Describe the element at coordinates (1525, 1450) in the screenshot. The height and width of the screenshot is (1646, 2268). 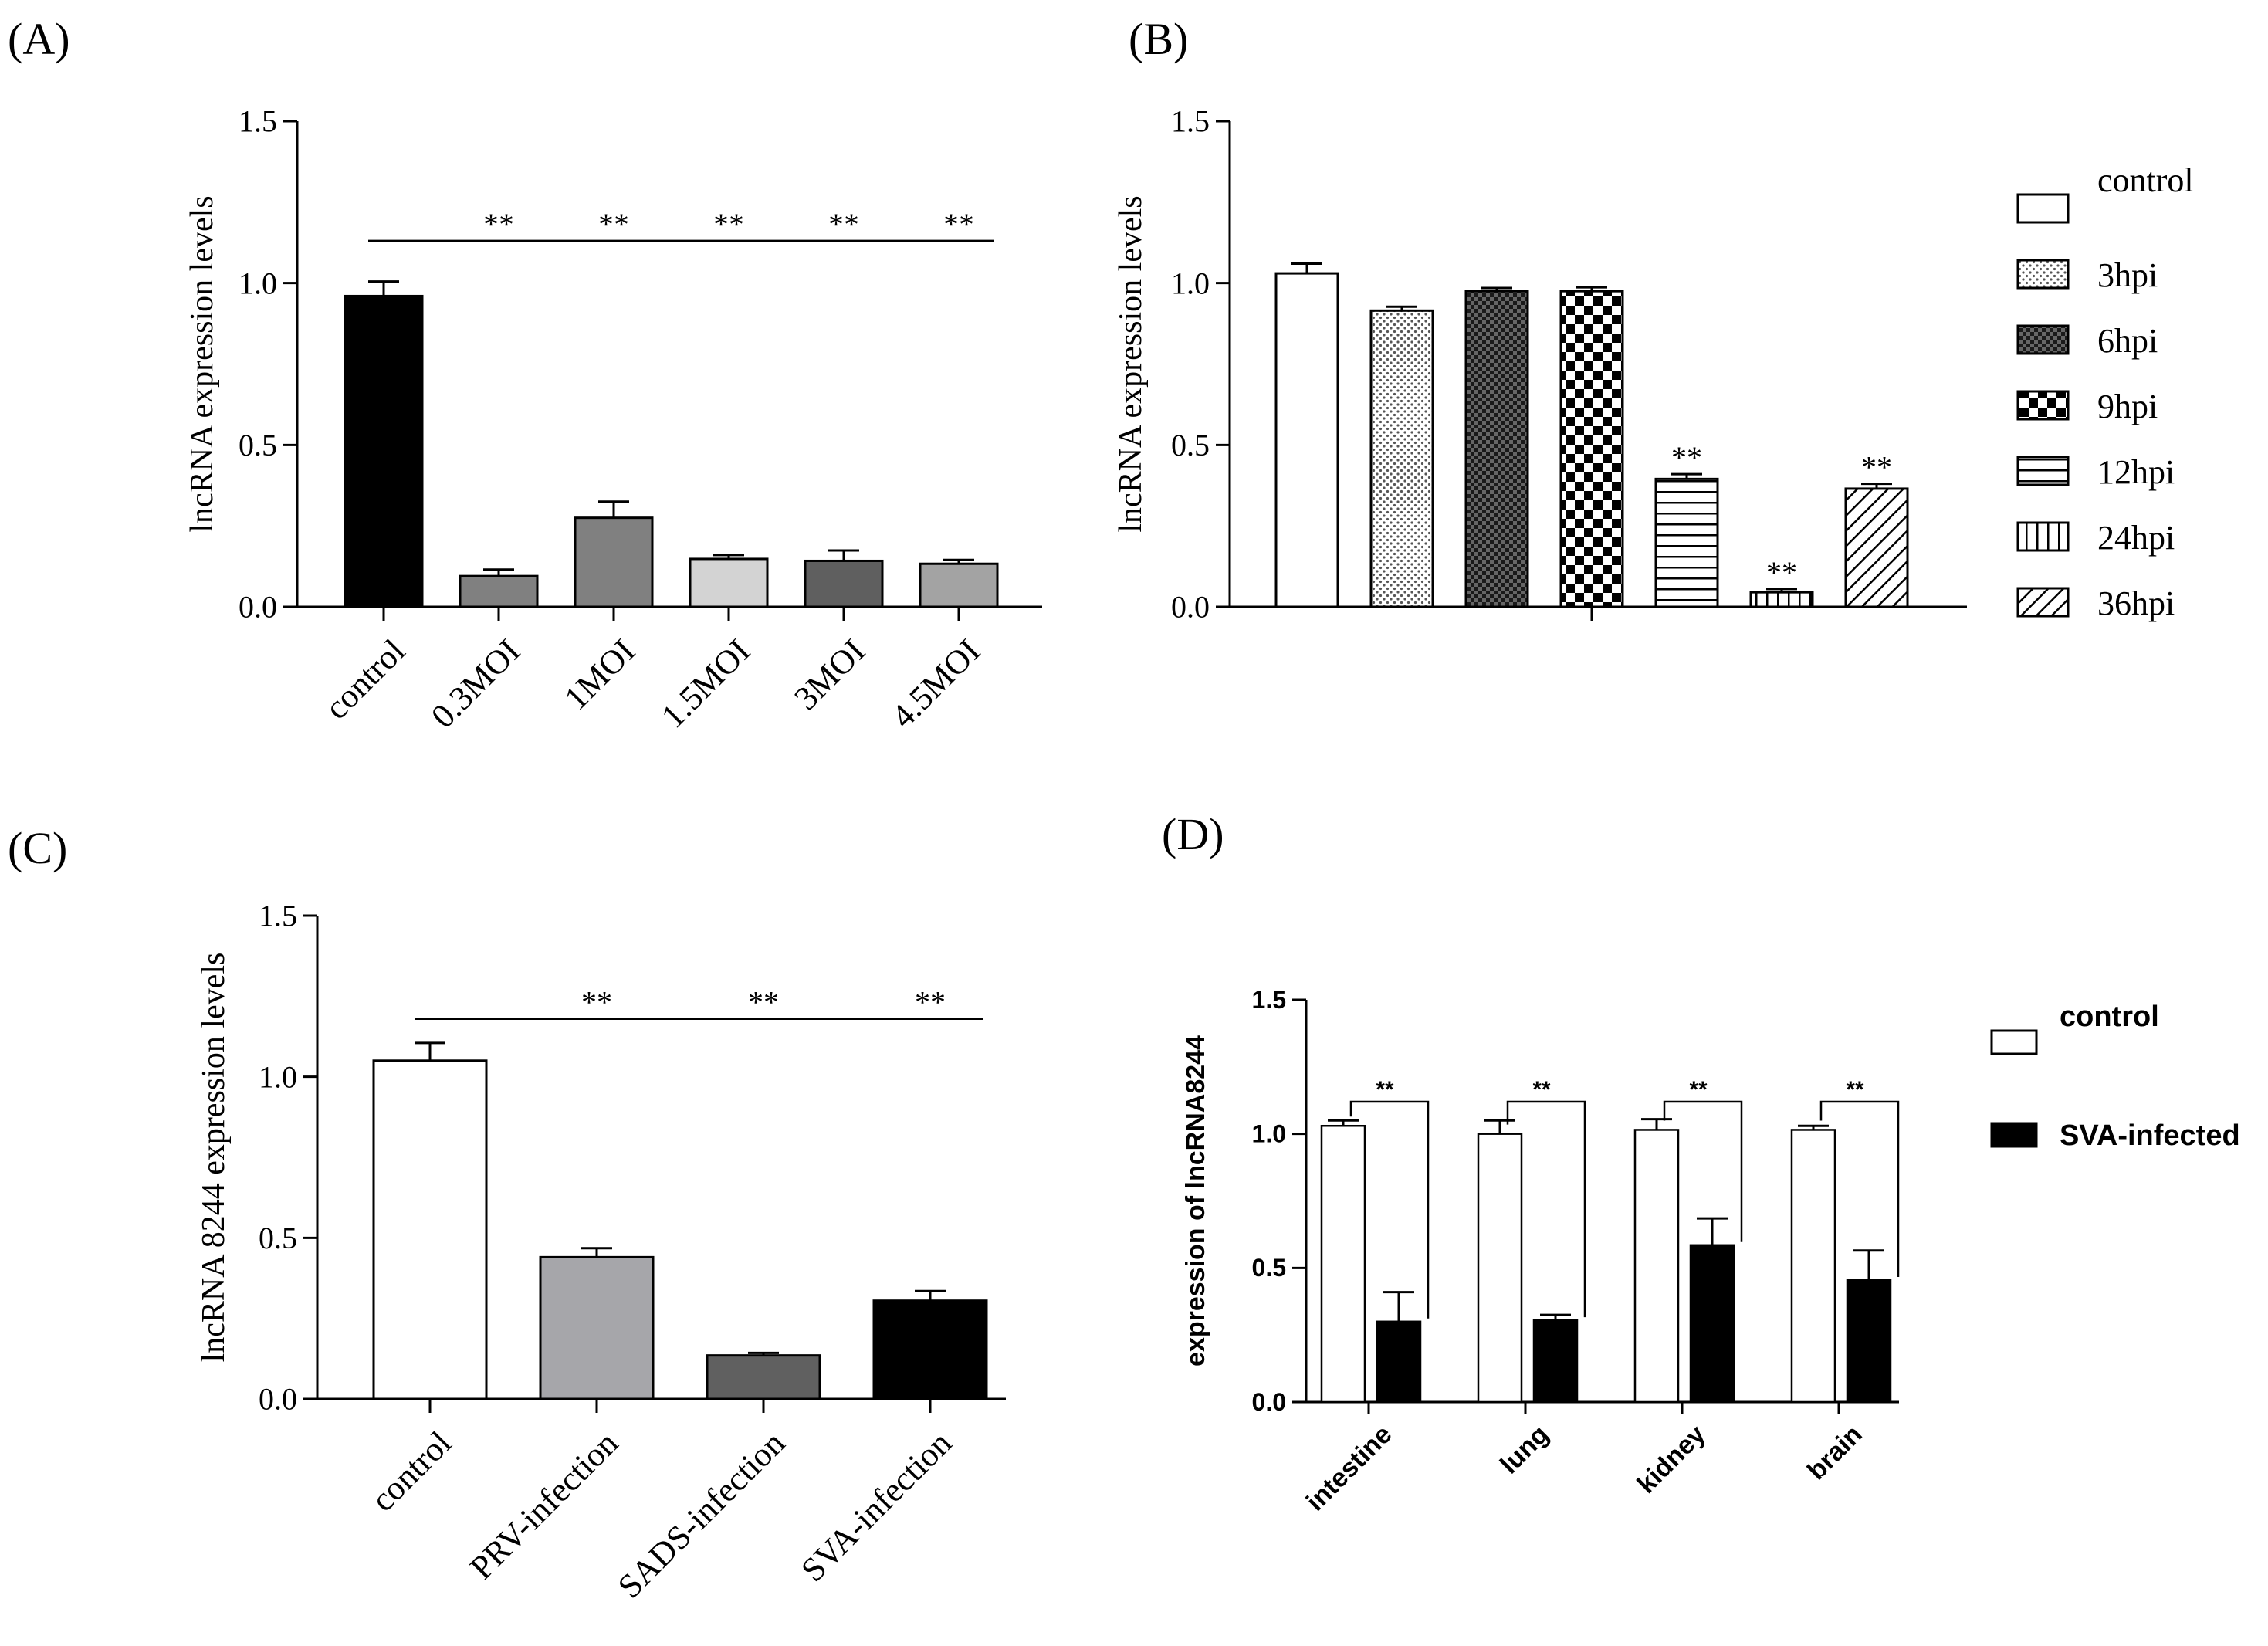
I see `x-tick-label: lung` at that location.